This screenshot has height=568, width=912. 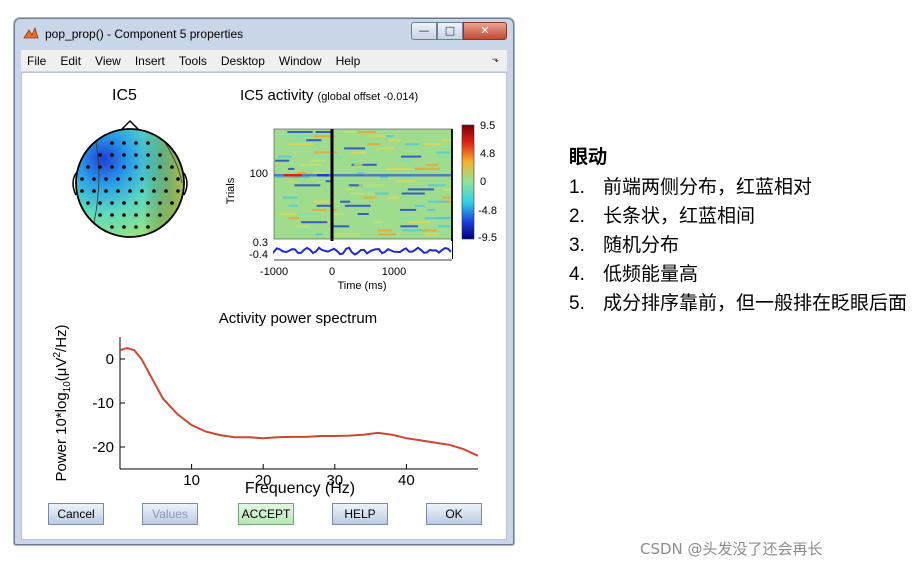 What do you see at coordinates (185, 184) in the screenshot?
I see `right-ear-outline` at bounding box center [185, 184].